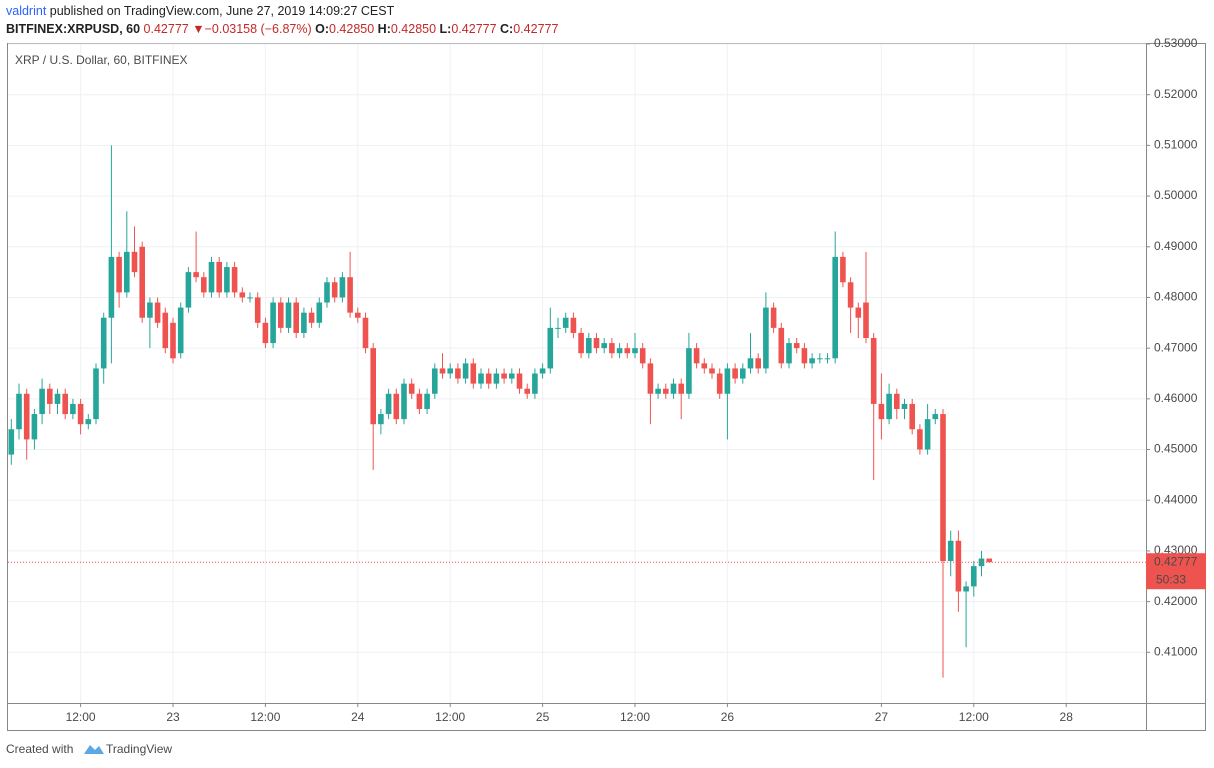 This screenshot has width=1214, height=768. I want to click on x-tick-label: 28, so click(1067, 717).